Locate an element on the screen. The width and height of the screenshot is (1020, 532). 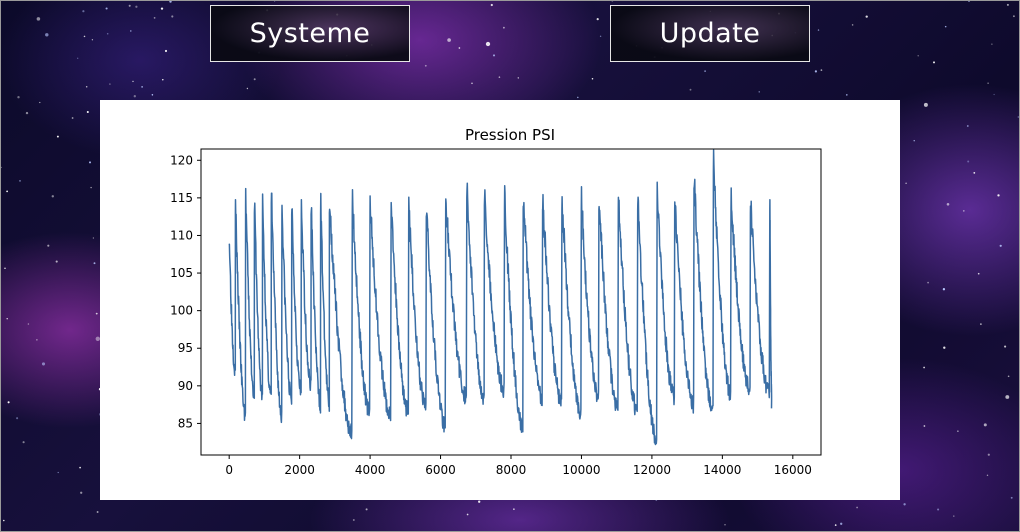
x-tick-label: 0 is located at coordinates (229, 470).